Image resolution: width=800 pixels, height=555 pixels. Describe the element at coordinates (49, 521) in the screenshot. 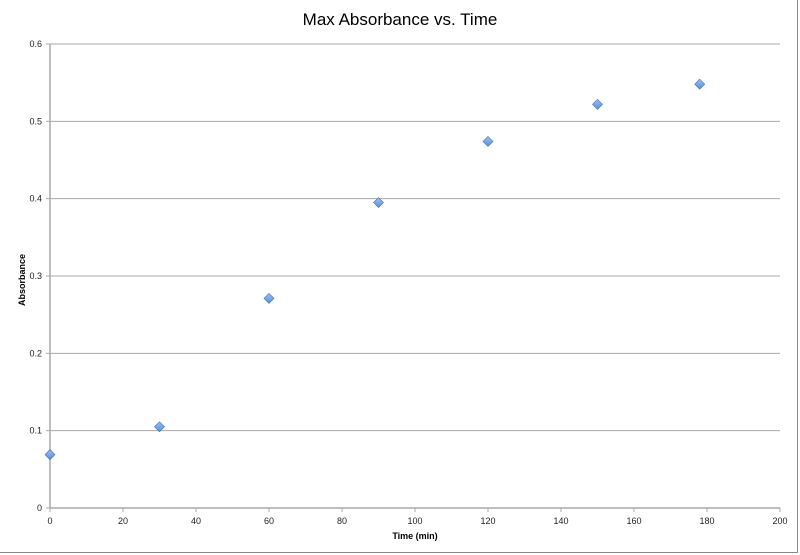

I see `x-tick-label: 0` at that location.